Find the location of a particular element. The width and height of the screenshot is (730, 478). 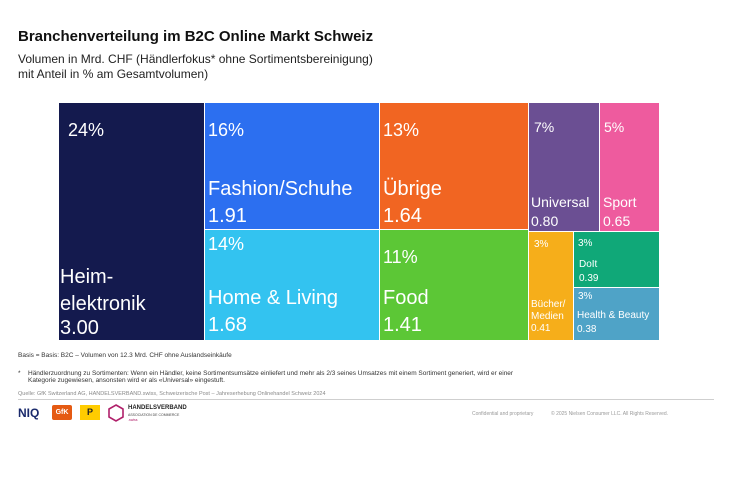

handelsverband-name: HANDELSVERBAND is located at coordinates (157, 408).